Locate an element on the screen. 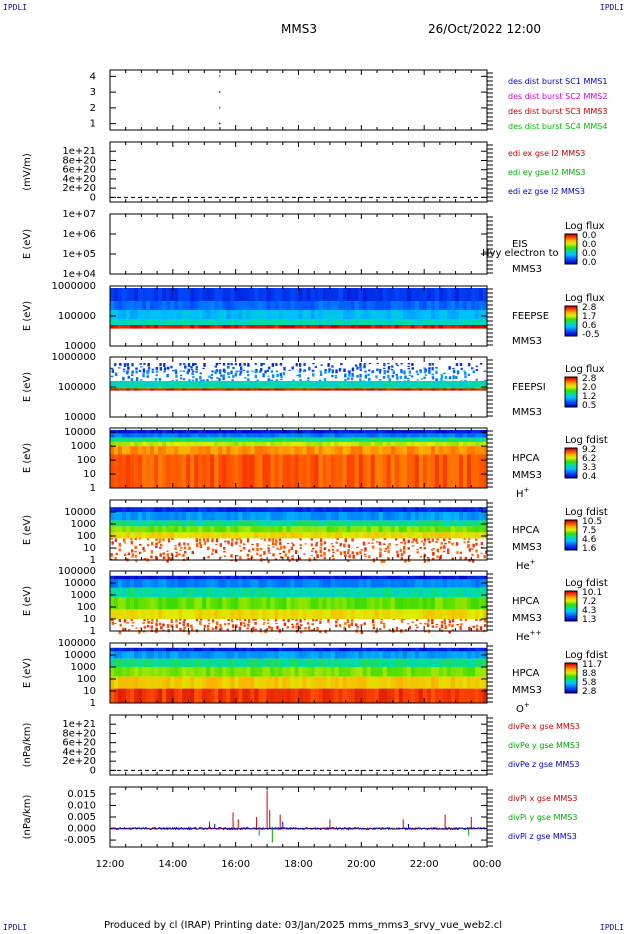 Image resolution: width=630 pixels, height=934 pixels. eis-instrument: EIS is located at coordinates (520, 244).